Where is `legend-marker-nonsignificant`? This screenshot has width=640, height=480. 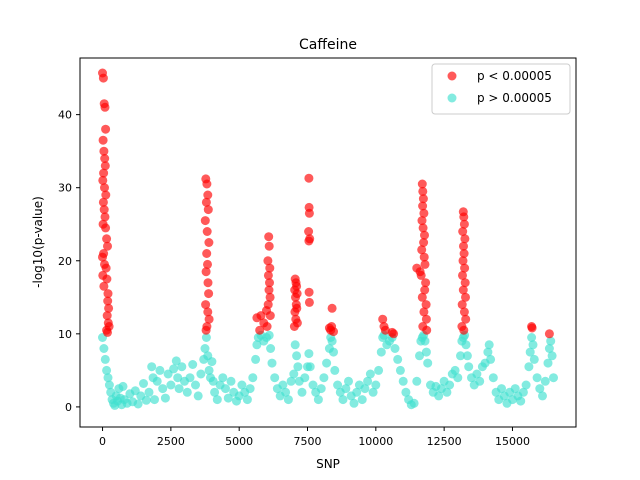 legend-marker-nonsignificant is located at coordinates (452, 98).